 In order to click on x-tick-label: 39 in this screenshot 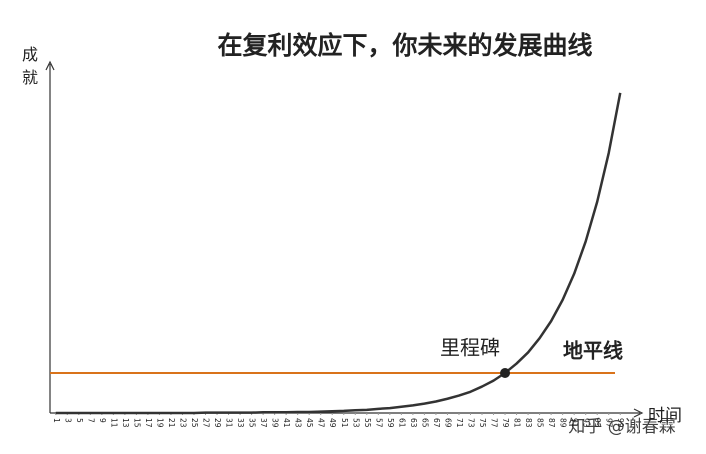, I will do `click(275, 423)`.